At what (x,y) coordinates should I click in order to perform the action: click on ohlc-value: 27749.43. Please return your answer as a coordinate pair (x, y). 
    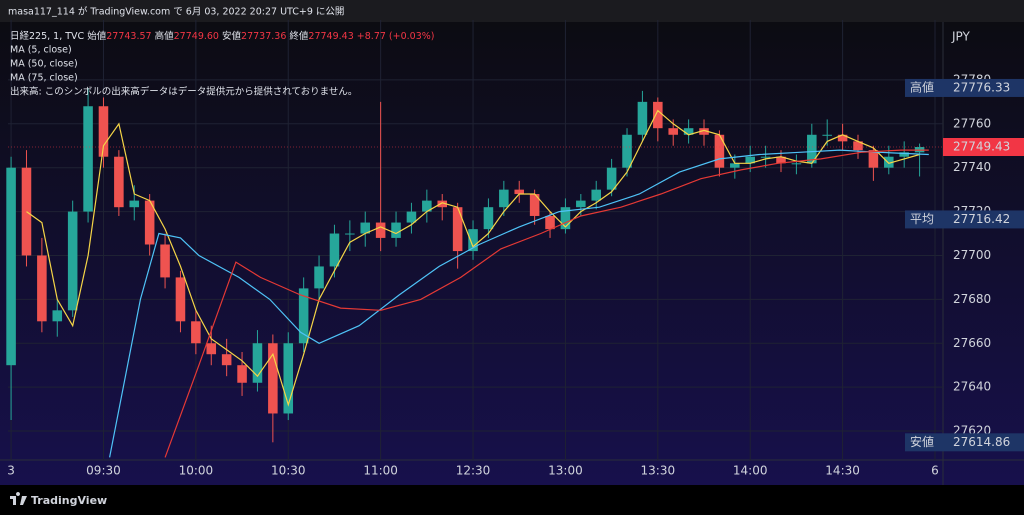
    Looking at the image, I should click on (330, 36).